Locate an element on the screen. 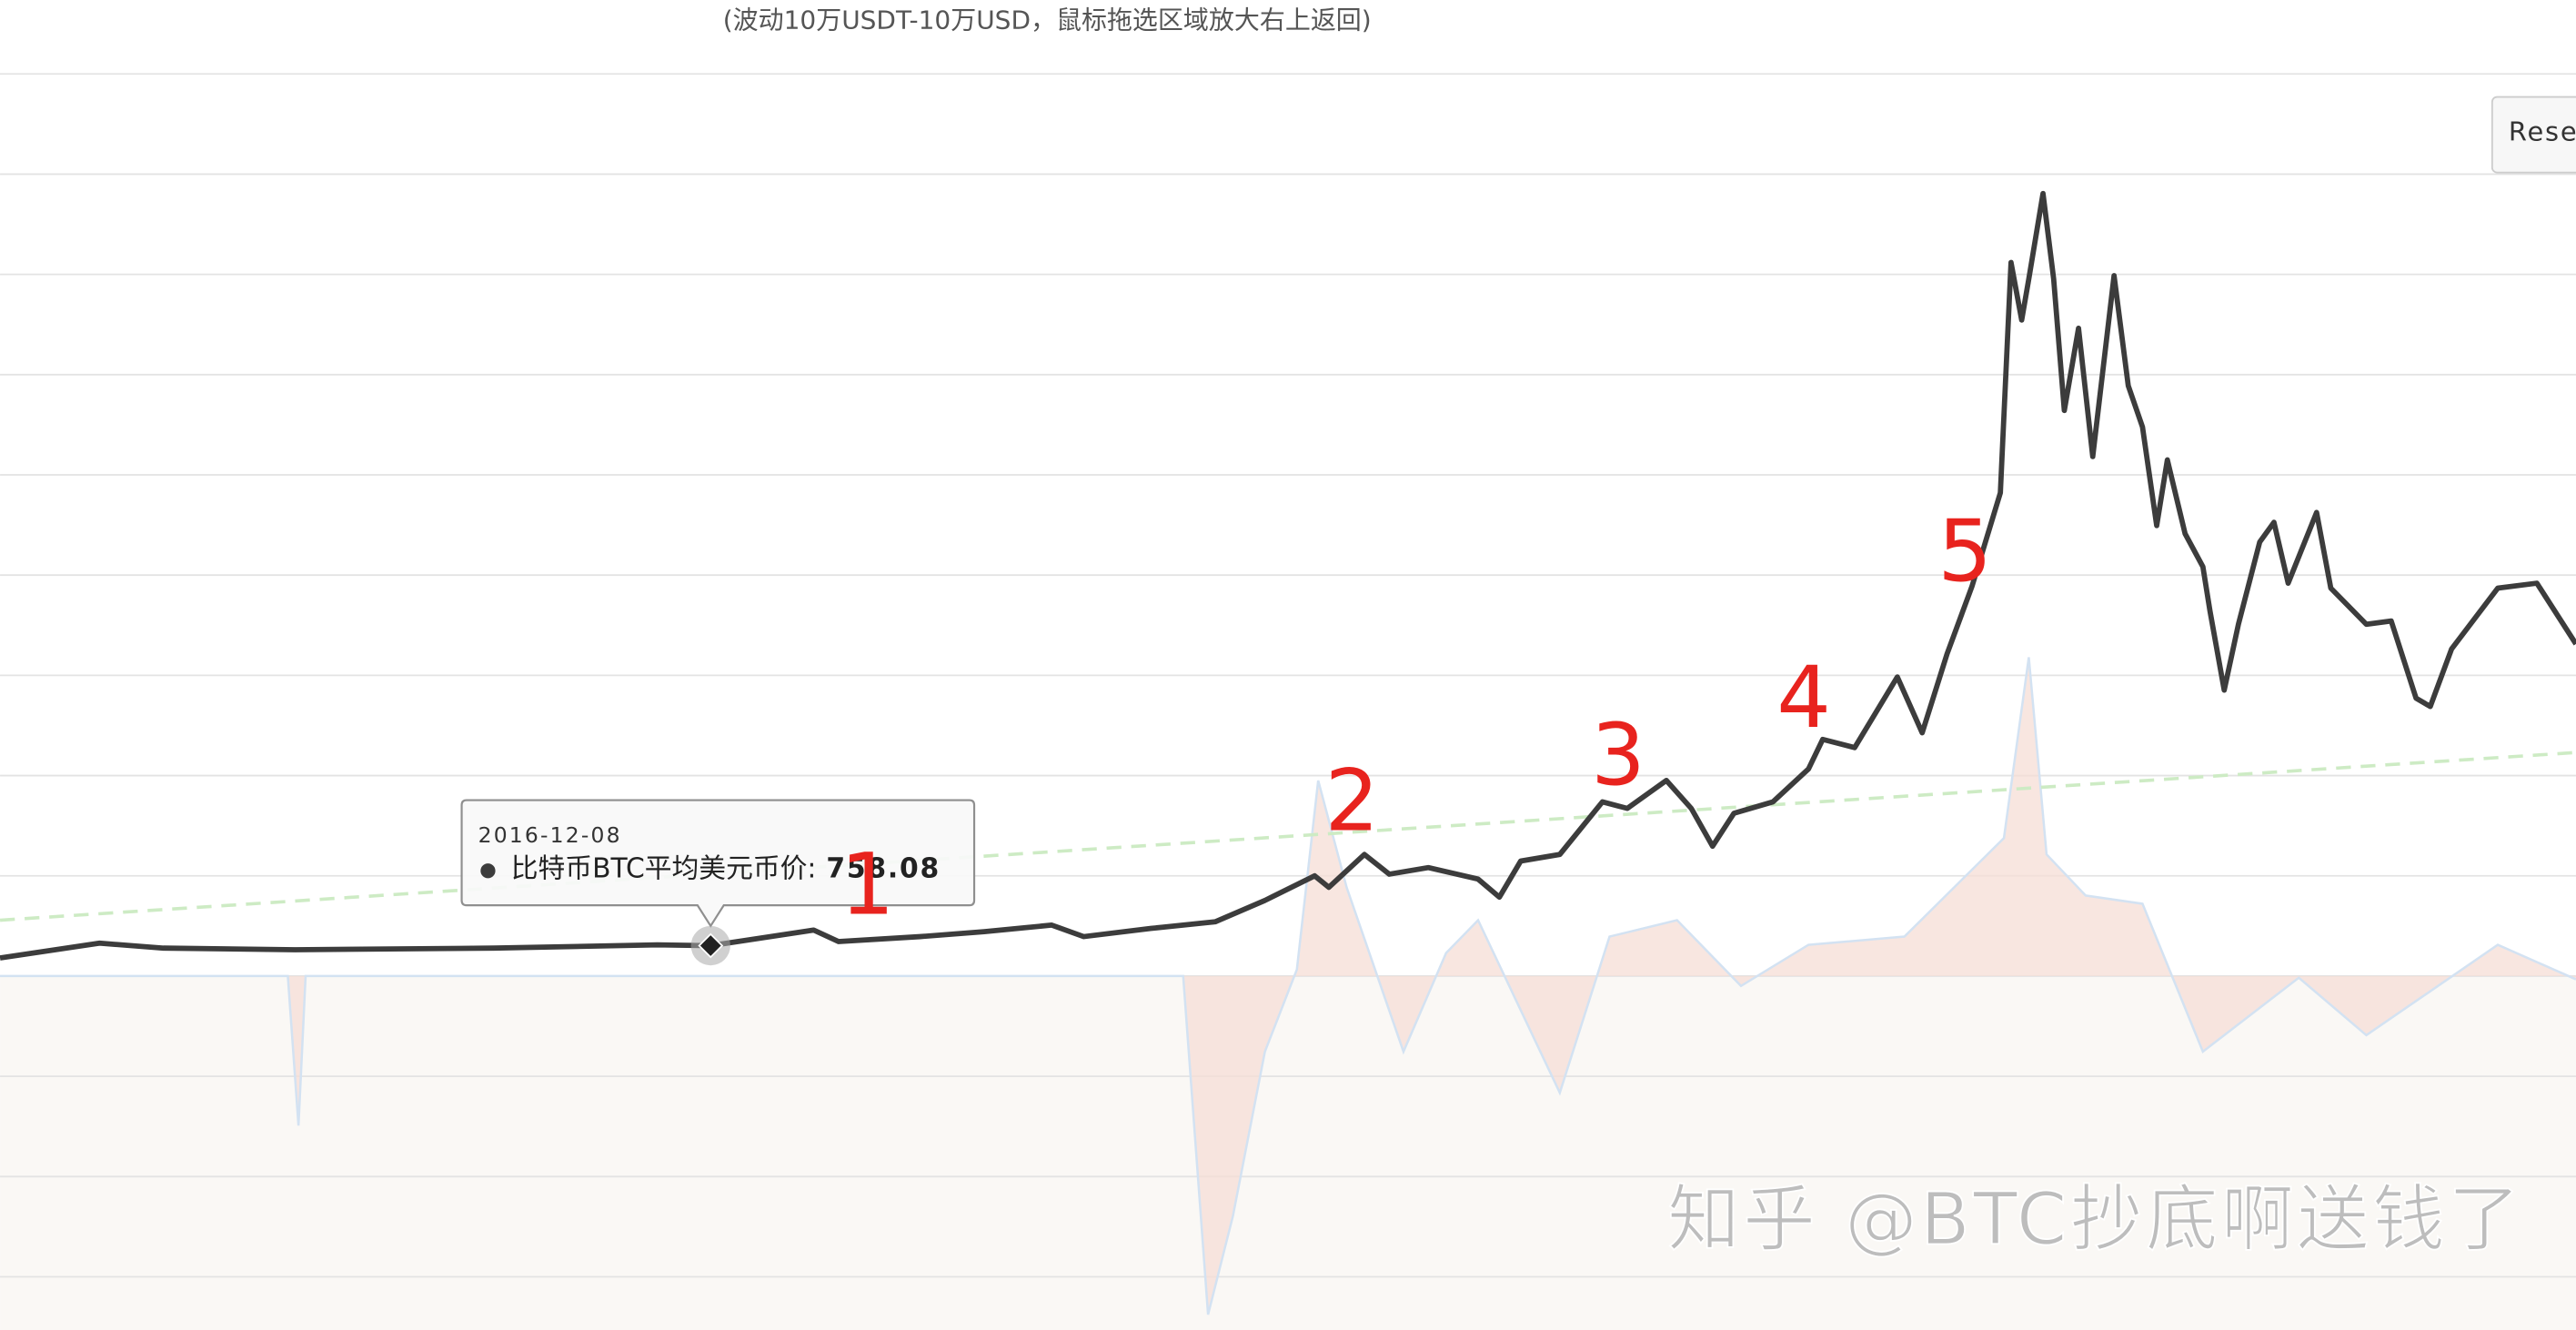  watermark: 知乎 @BTC抄底啊送钱了 is located at coordinates (2095, 1218).